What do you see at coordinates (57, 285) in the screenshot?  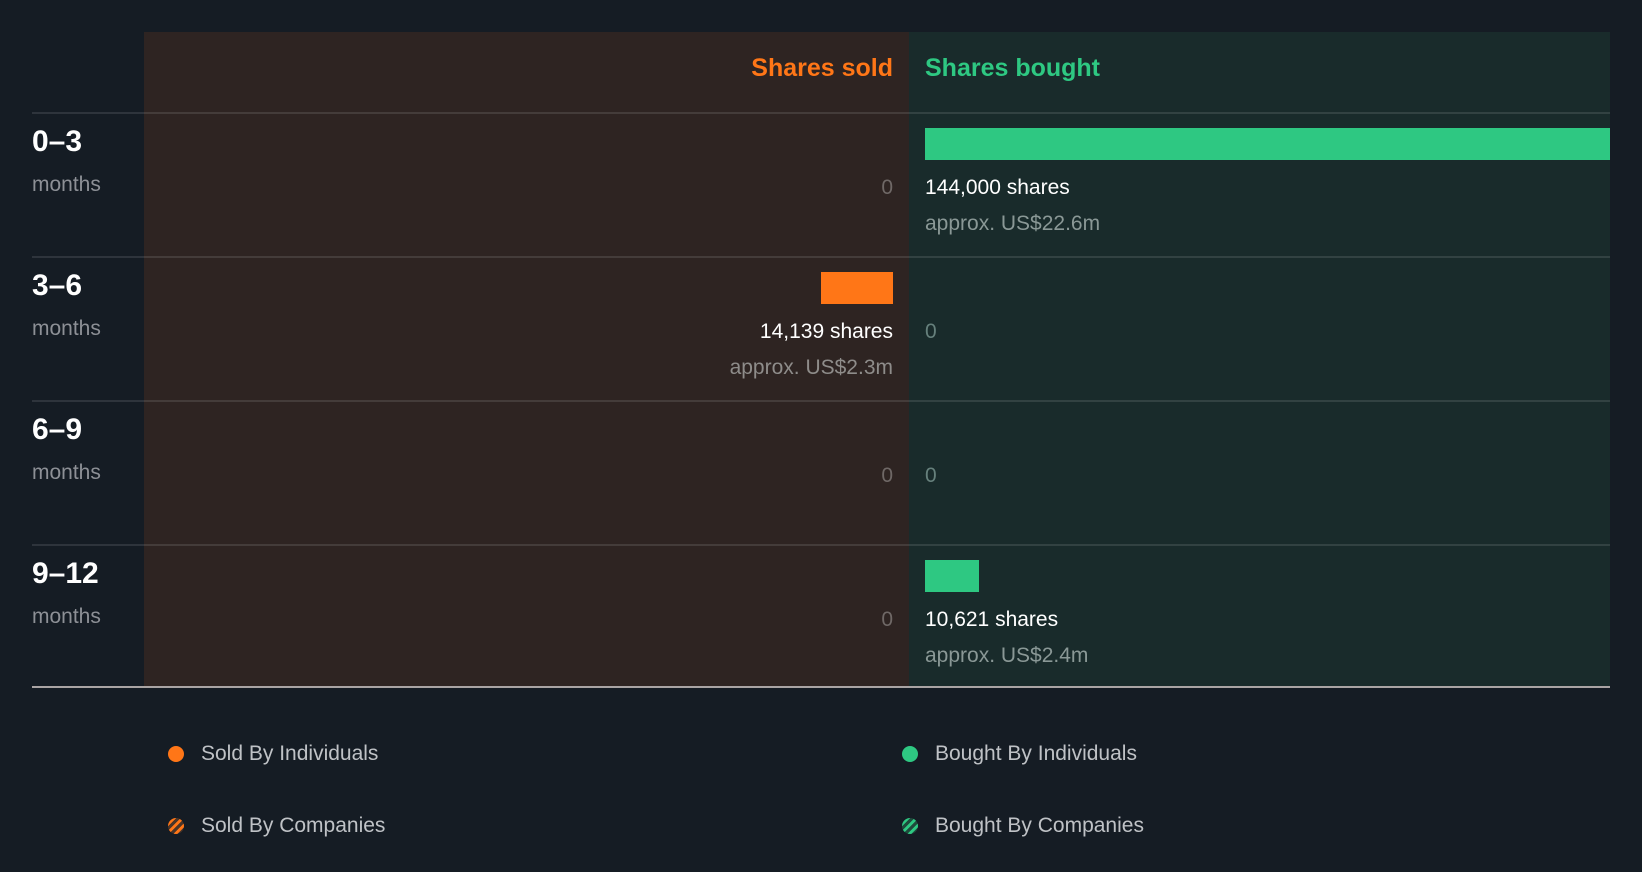 I see `period-label: 3–6` at bounding box center [57, 285].